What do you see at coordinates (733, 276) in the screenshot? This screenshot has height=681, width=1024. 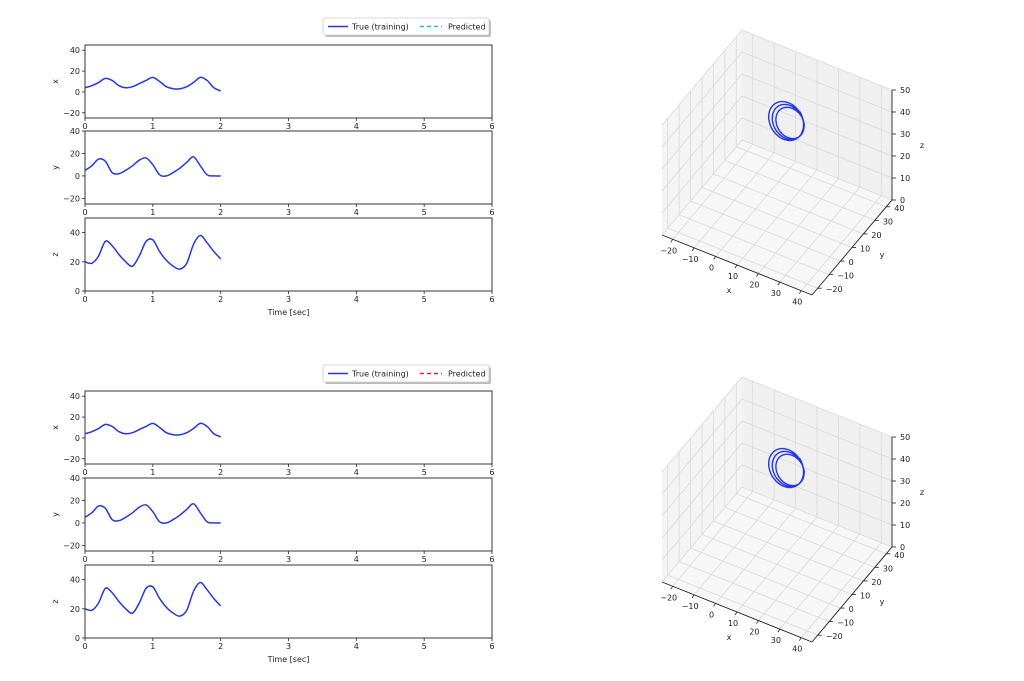 I see `x-tick-label: 10` at bounding box center [733, 276].